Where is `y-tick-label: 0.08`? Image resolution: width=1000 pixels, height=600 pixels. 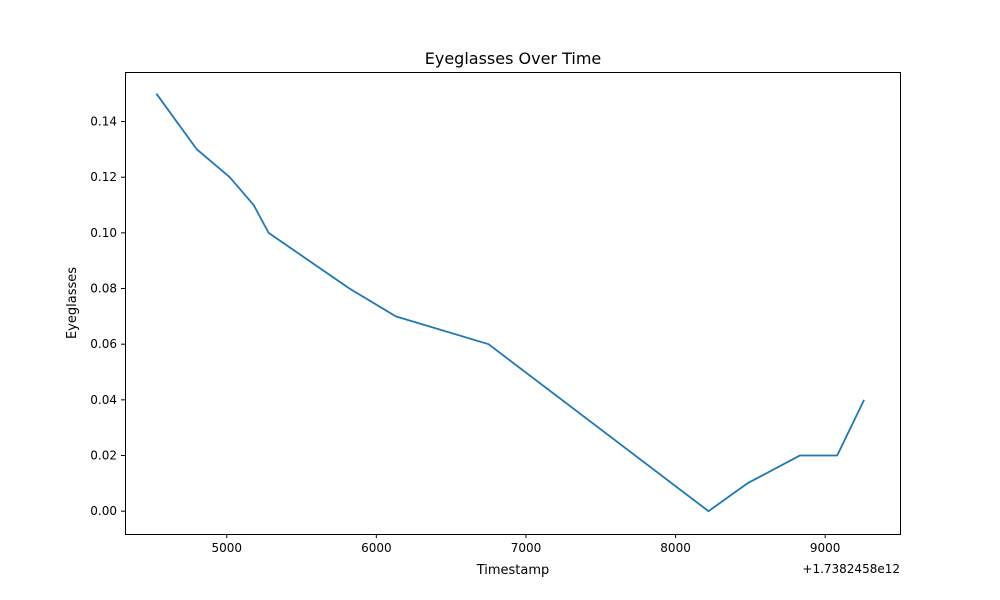
y-tick-label: 0.08 is located at coordinates (103, 289).